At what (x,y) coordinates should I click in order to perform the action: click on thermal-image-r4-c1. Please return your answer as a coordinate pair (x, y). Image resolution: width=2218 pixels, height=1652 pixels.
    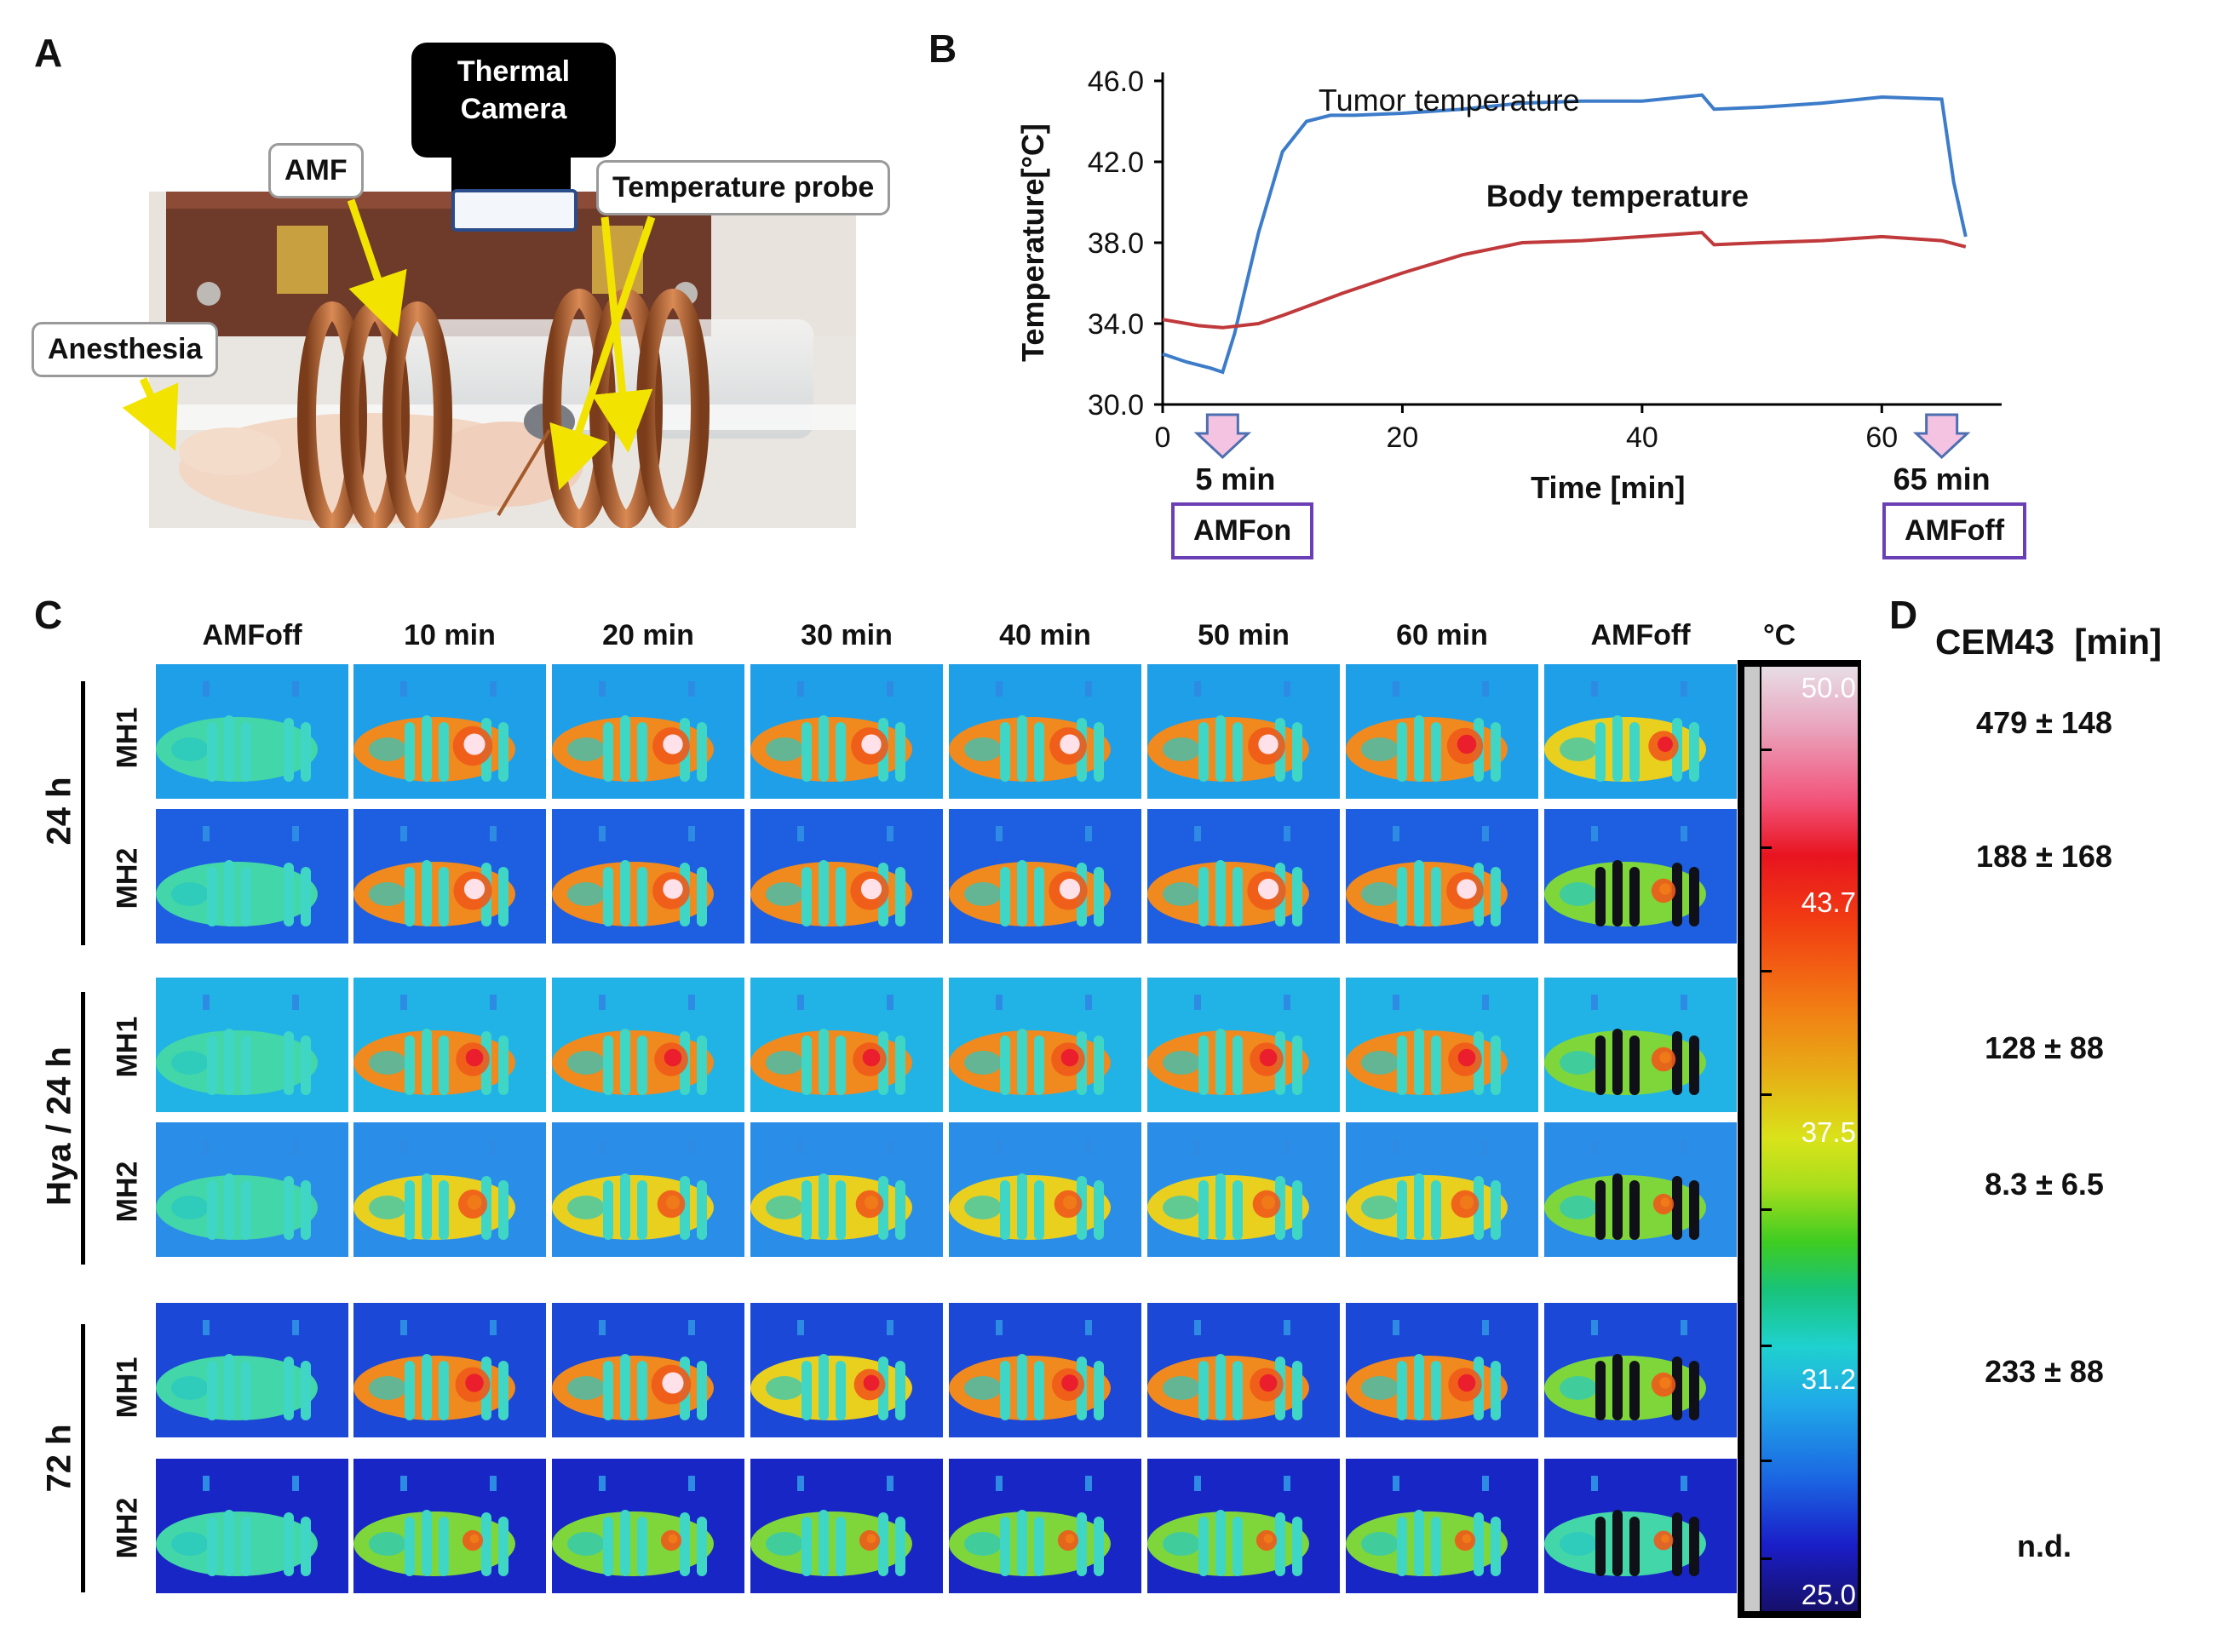
    Looking at the image, I should click on (252, 1189).